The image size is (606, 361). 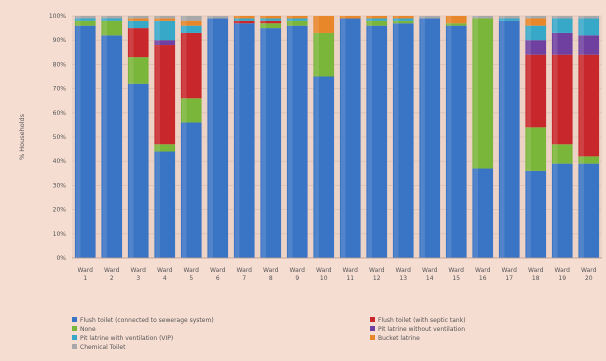 I want to click on x-tick-label: 18, so click(x=536, y=278).